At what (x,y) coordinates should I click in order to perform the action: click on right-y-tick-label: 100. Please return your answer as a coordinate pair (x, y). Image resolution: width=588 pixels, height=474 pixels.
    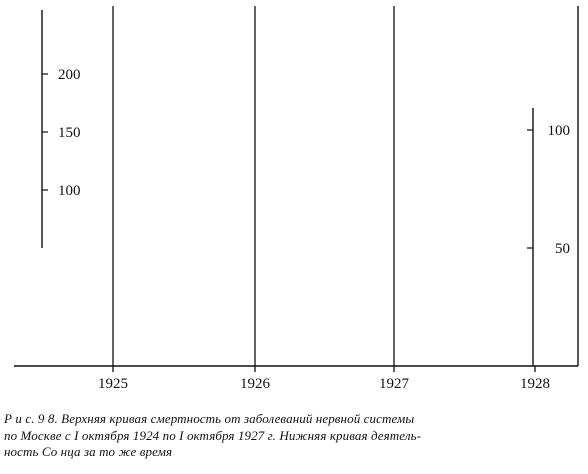
    Looking at the image, I should click on (559, 131).